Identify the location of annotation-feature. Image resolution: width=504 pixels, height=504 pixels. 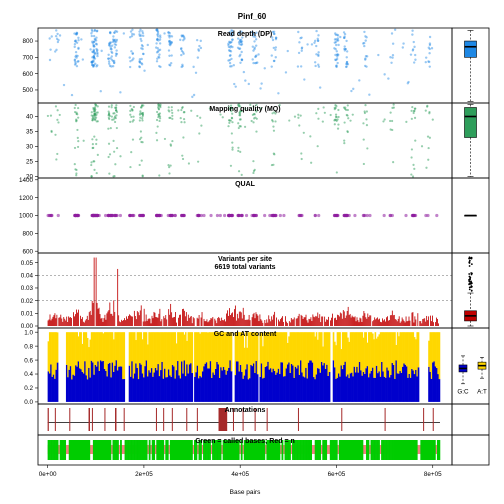
(164, 419).